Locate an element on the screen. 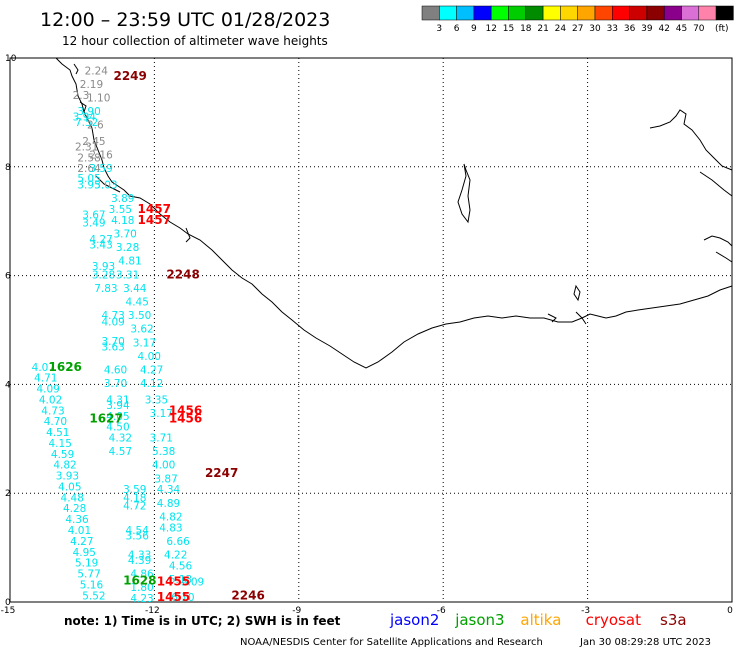 This screenshot has height=650, width=740. pass-time-label: 1628 is located at coordinates (139, 581).